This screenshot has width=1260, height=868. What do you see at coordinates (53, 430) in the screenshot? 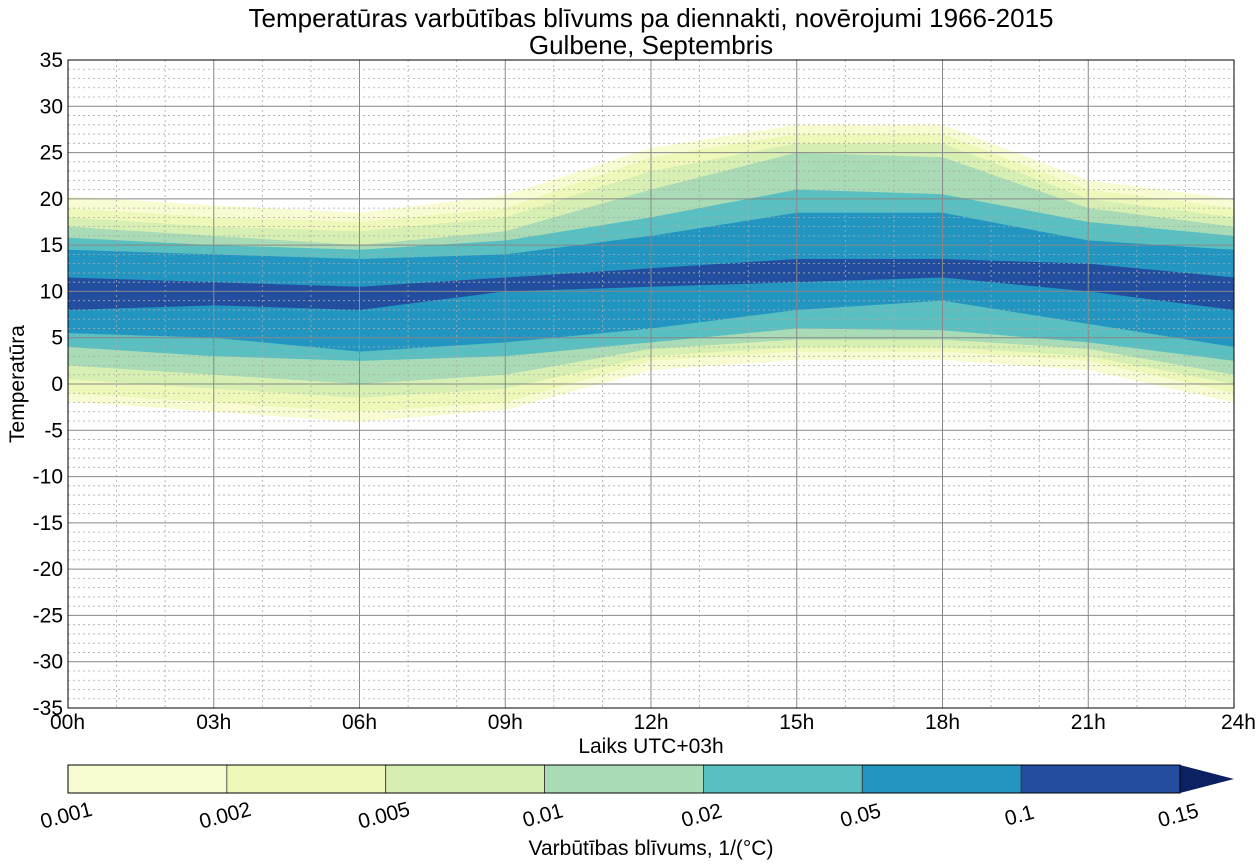
I see `y-tick-label: -5` at bounding box center [53, 430].